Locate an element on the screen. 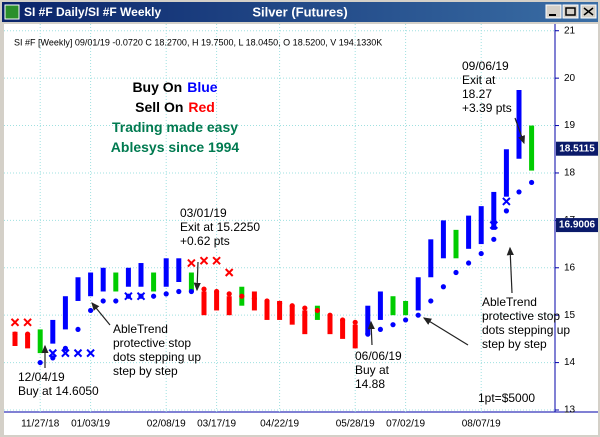 This screenshot has width=600, height=437. y-tick-label: 21 is located at coordinates (570, 30).